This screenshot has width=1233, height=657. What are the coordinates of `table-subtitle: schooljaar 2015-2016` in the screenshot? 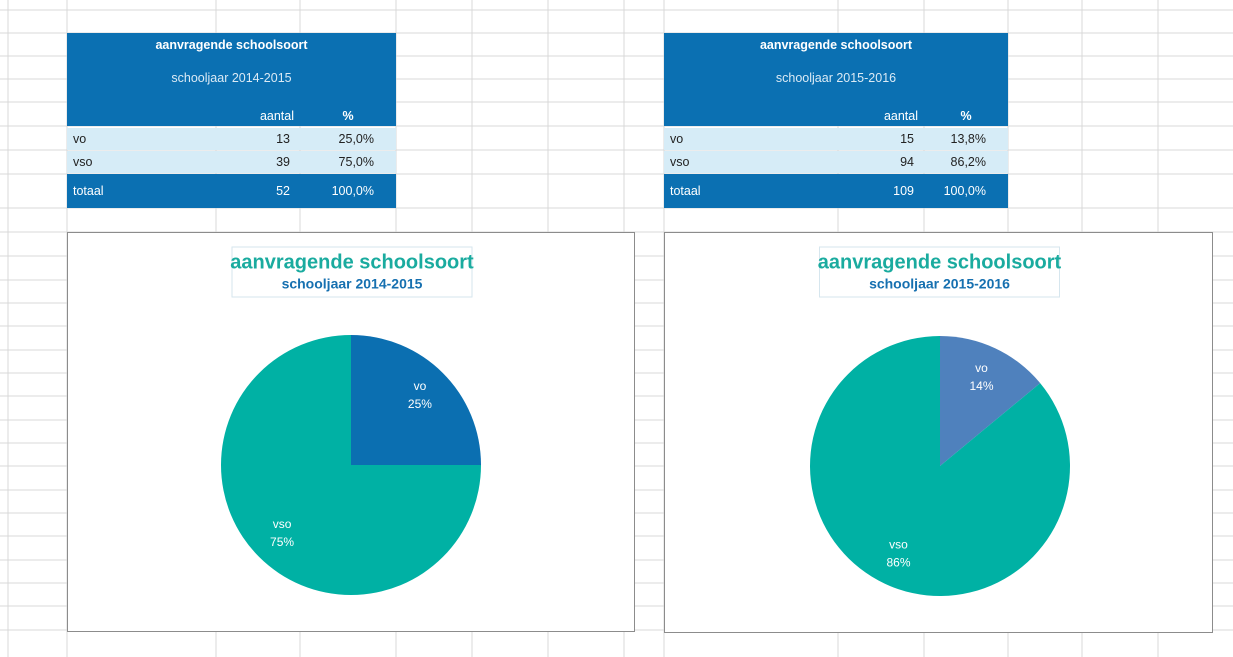 It's located at (836, 78).